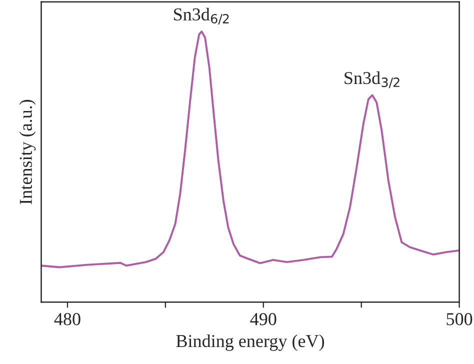 The height and width of the screenshot is (364, 474). I want to click on x-tick-label: 500, so click(459, 319).